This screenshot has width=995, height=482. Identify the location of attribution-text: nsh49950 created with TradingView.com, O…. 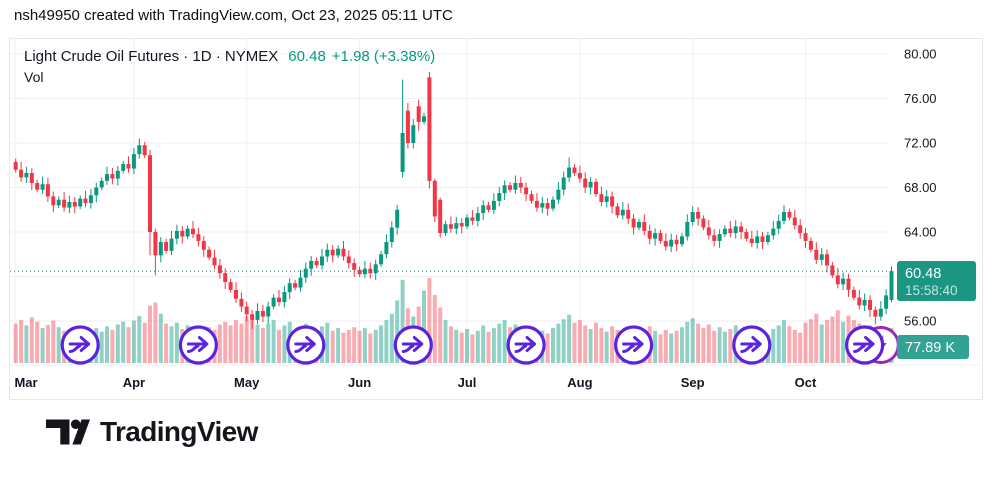
(233, 15).